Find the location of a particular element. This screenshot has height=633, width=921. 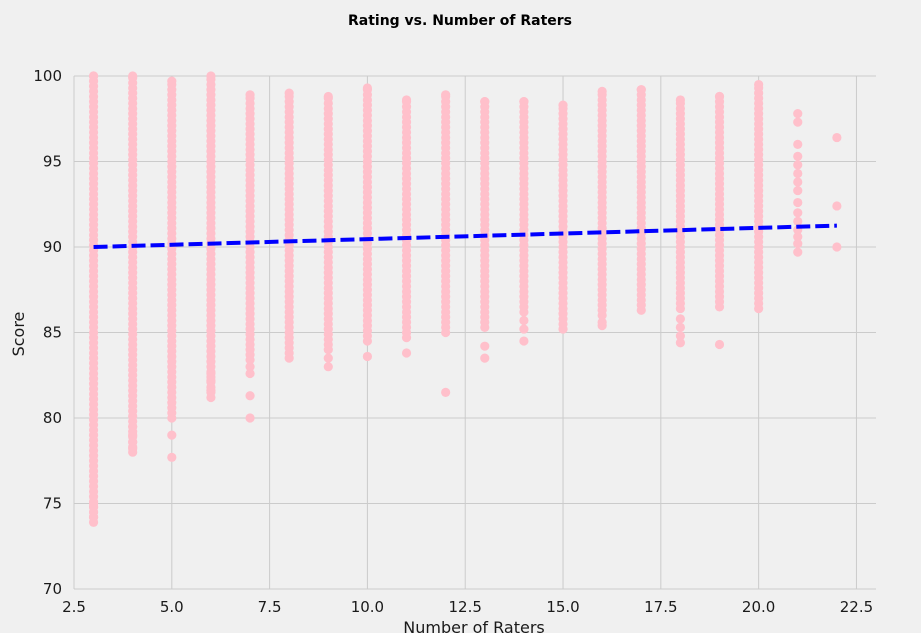

trend-line-group is located at coordinates (465, 236).